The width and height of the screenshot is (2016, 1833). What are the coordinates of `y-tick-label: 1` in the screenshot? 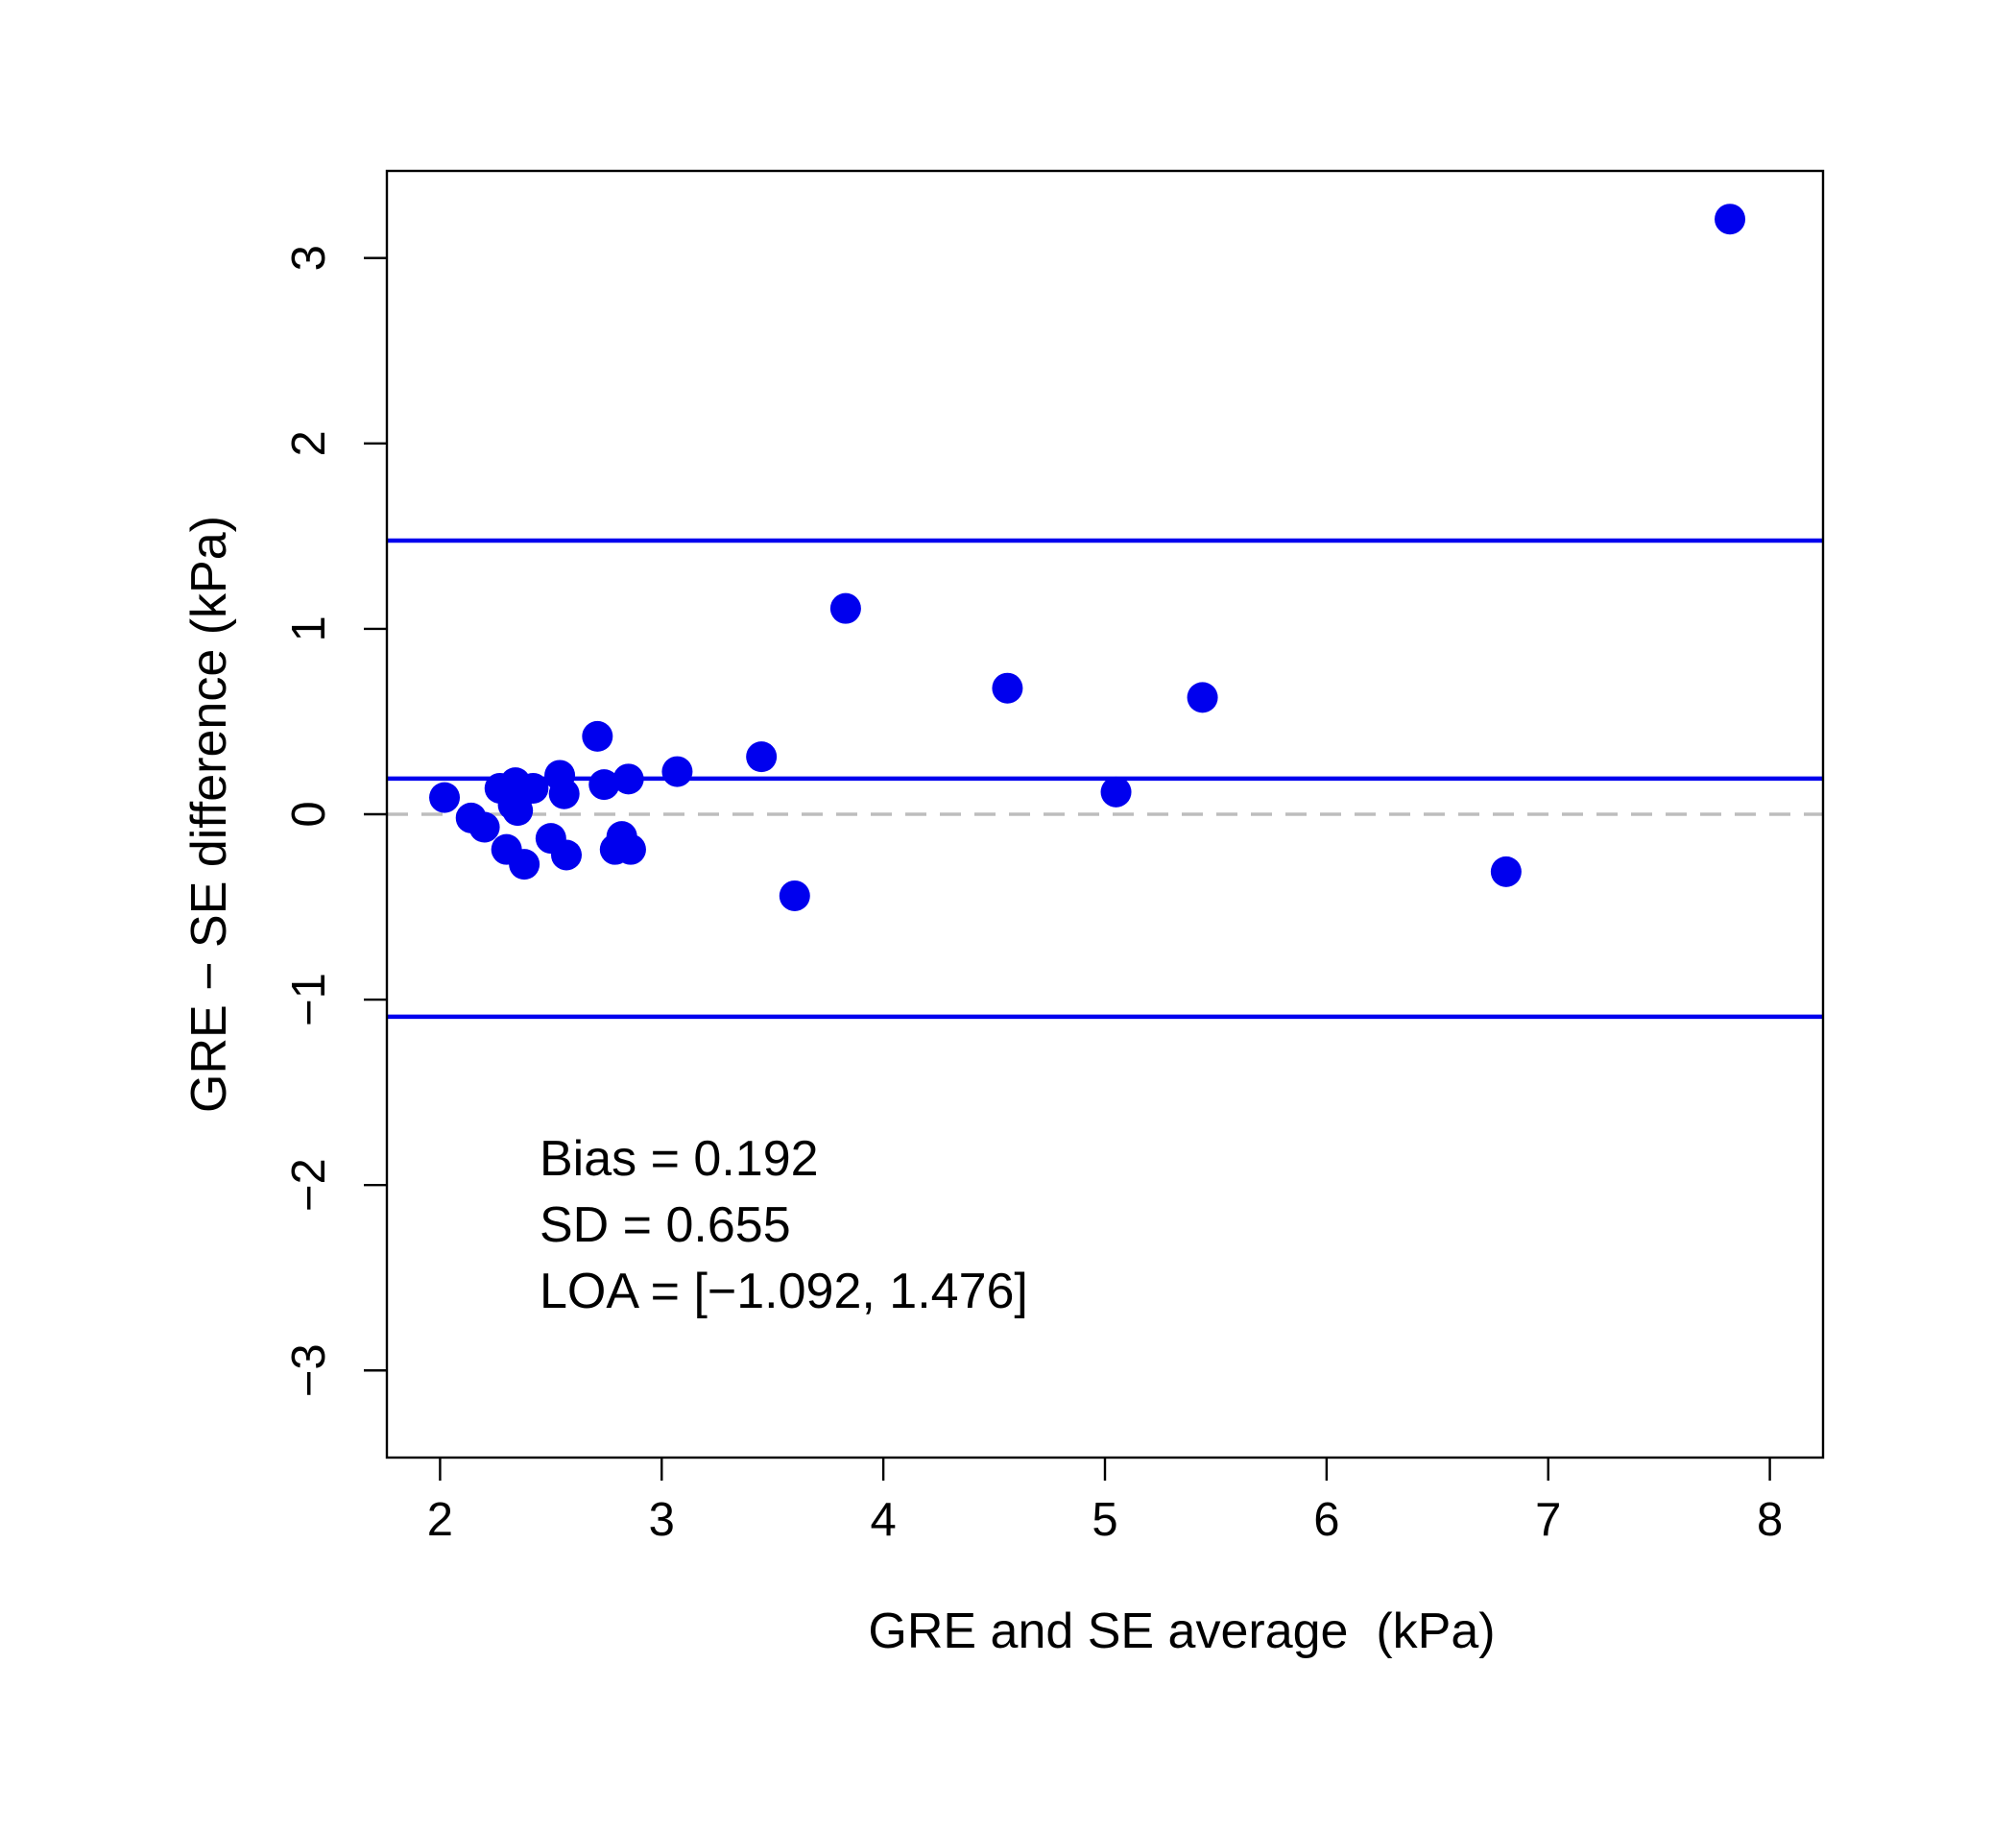 It's located at (309, 628).